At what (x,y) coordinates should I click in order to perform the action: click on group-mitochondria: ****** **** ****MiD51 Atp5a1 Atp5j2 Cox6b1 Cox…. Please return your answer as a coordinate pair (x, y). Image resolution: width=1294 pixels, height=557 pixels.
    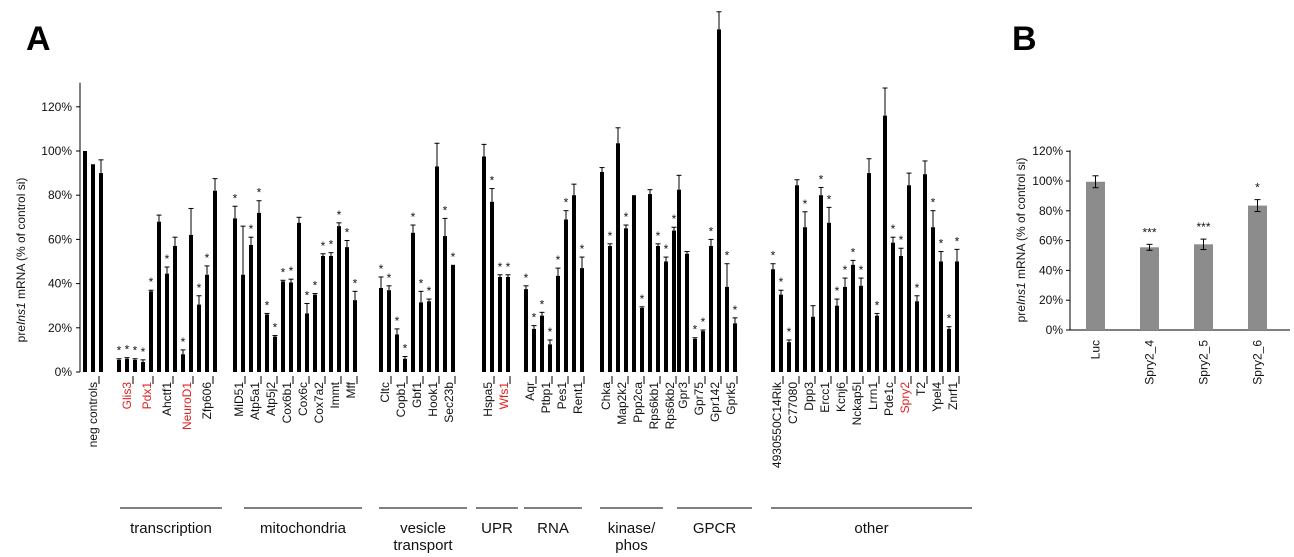
    Looking at the image, I should click on (297, 361).